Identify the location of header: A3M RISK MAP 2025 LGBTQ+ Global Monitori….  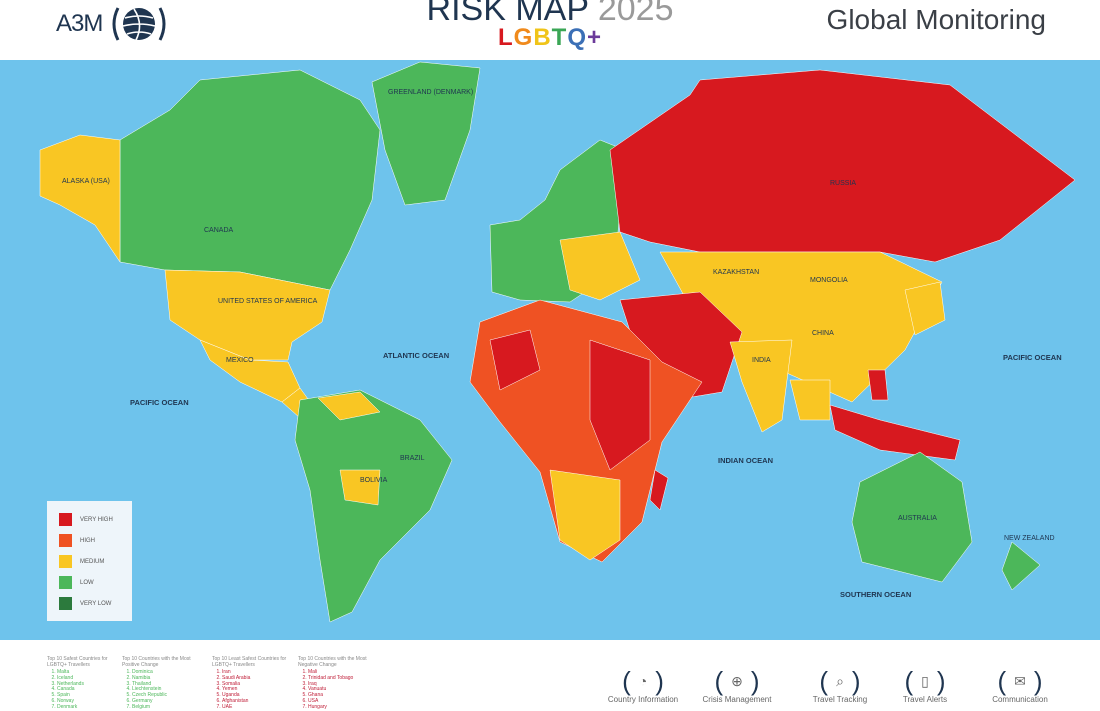
(550, 30).